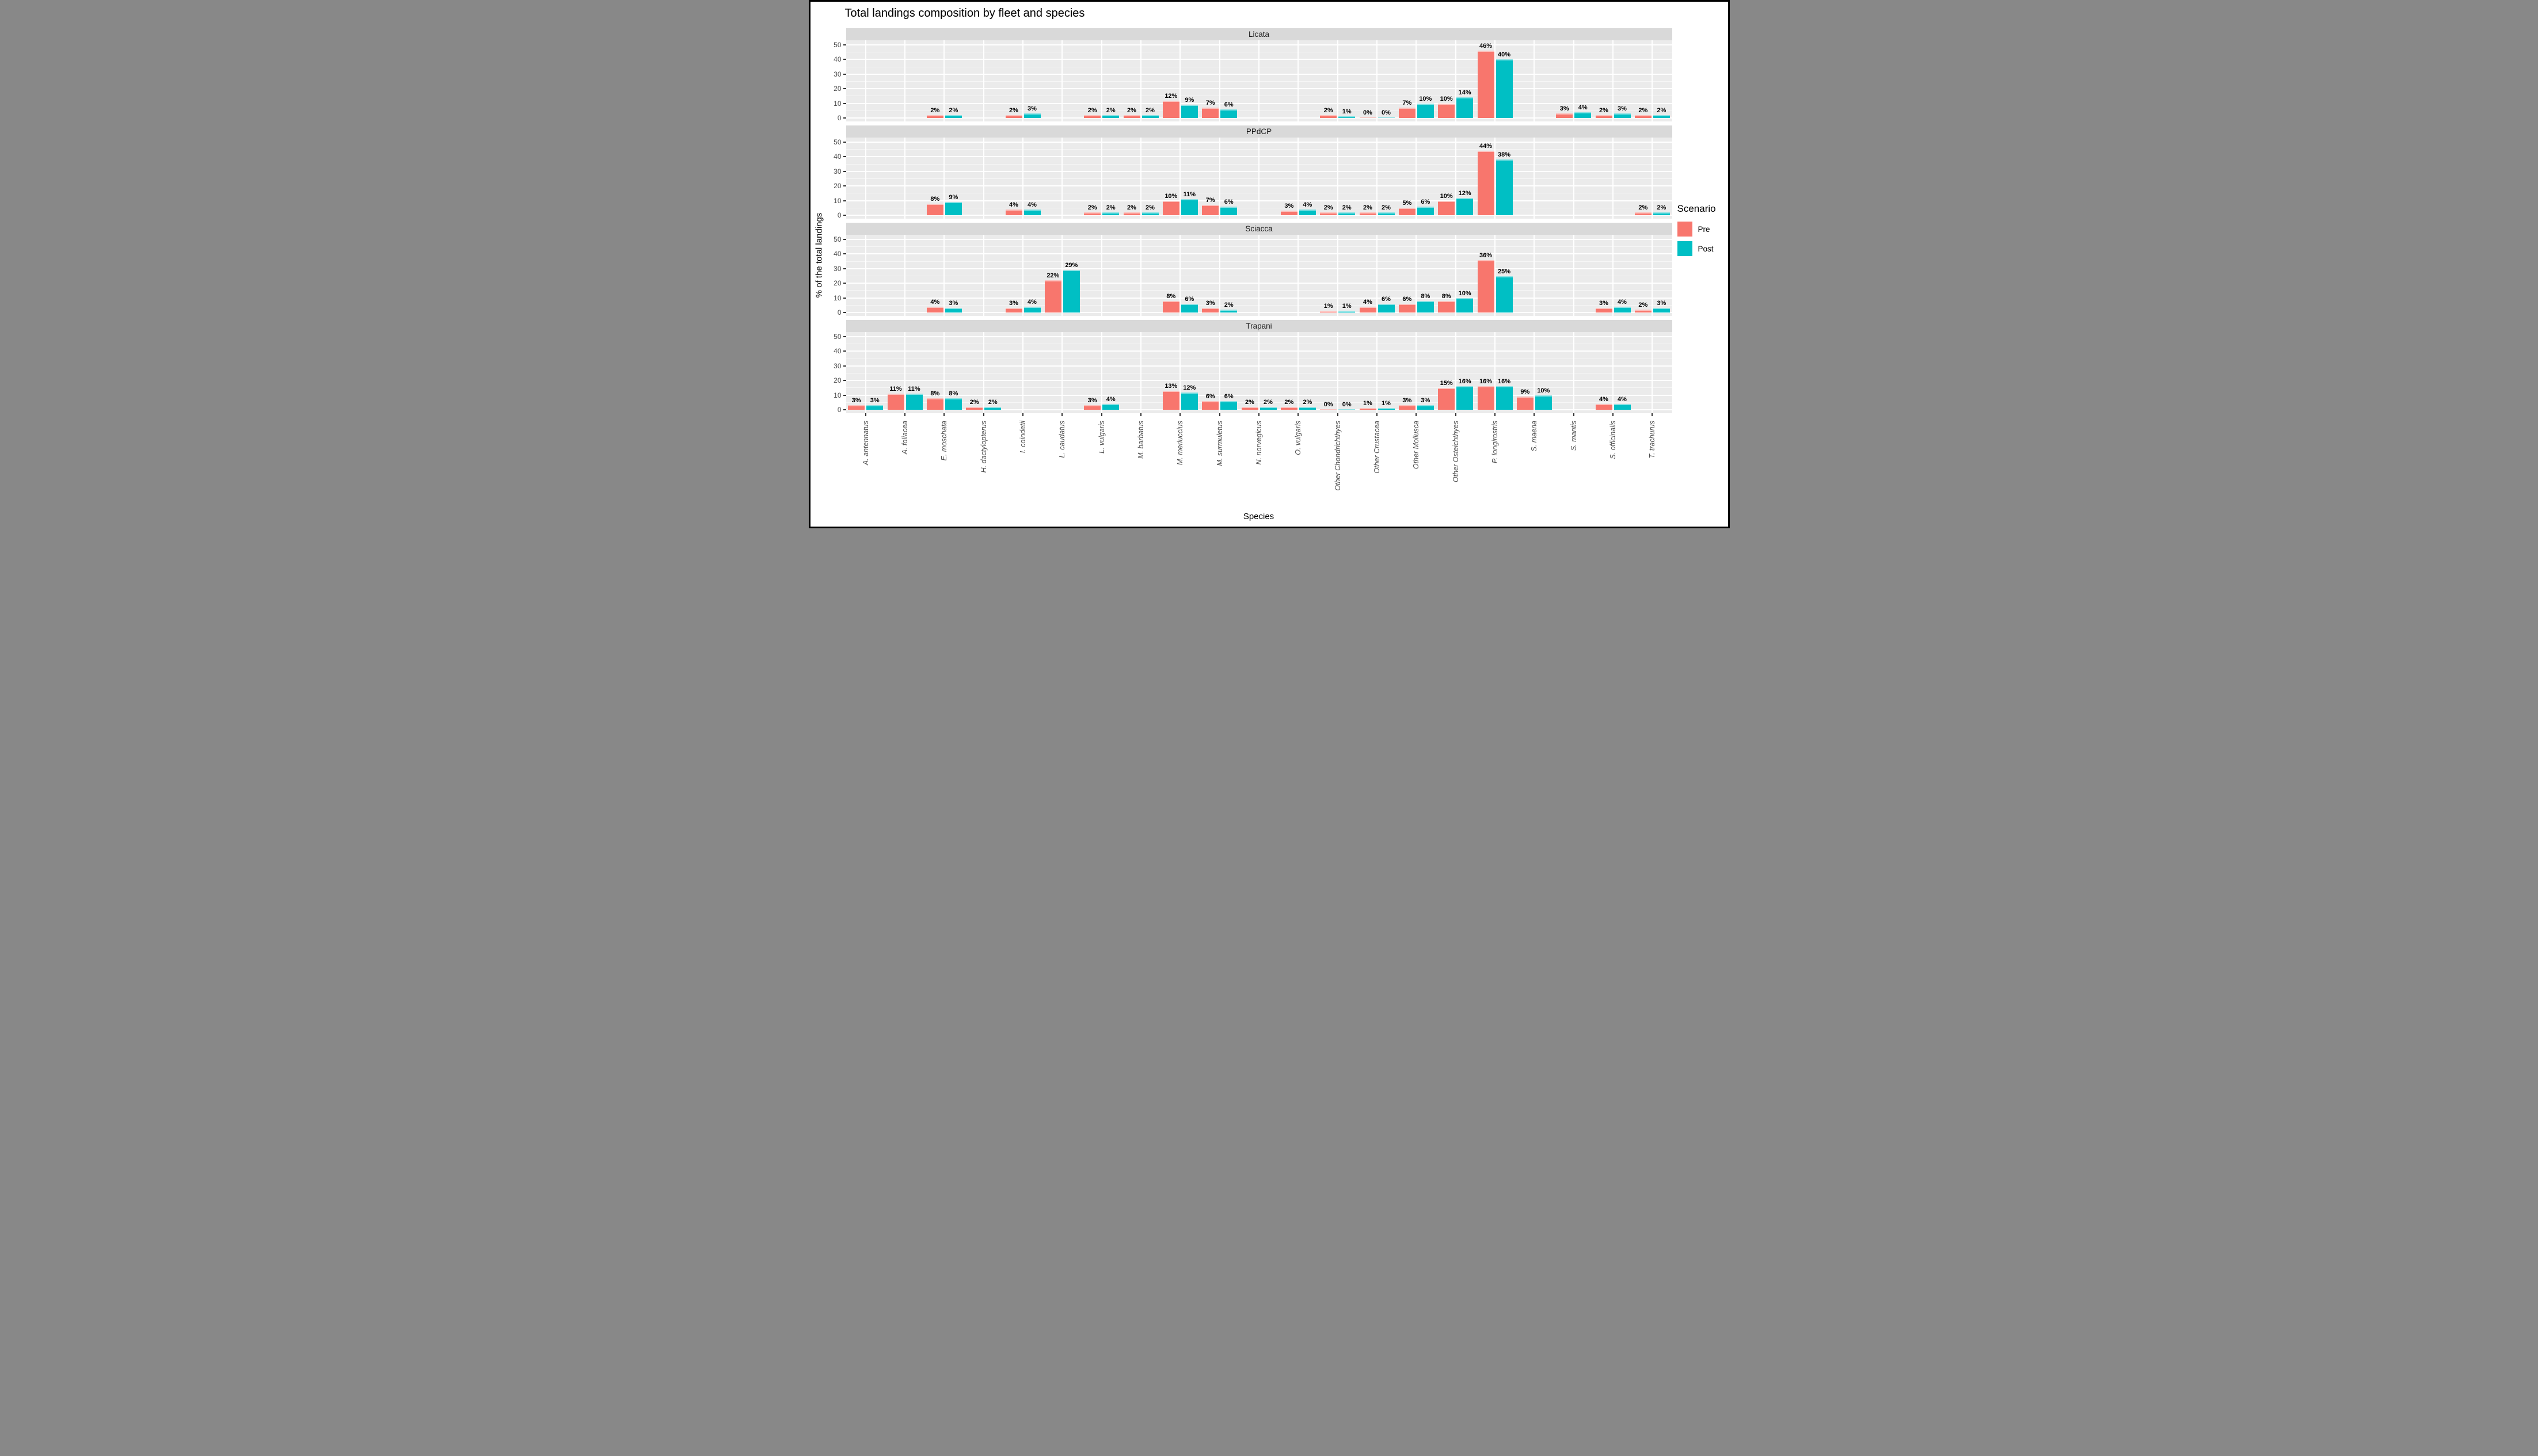 This screenshot has height=1456, width=2538. What do you see at coordinates (1023, 437) in the screenshot?
I see `x-tick-label: I. coindetii` at bounding box center [1023, 437].